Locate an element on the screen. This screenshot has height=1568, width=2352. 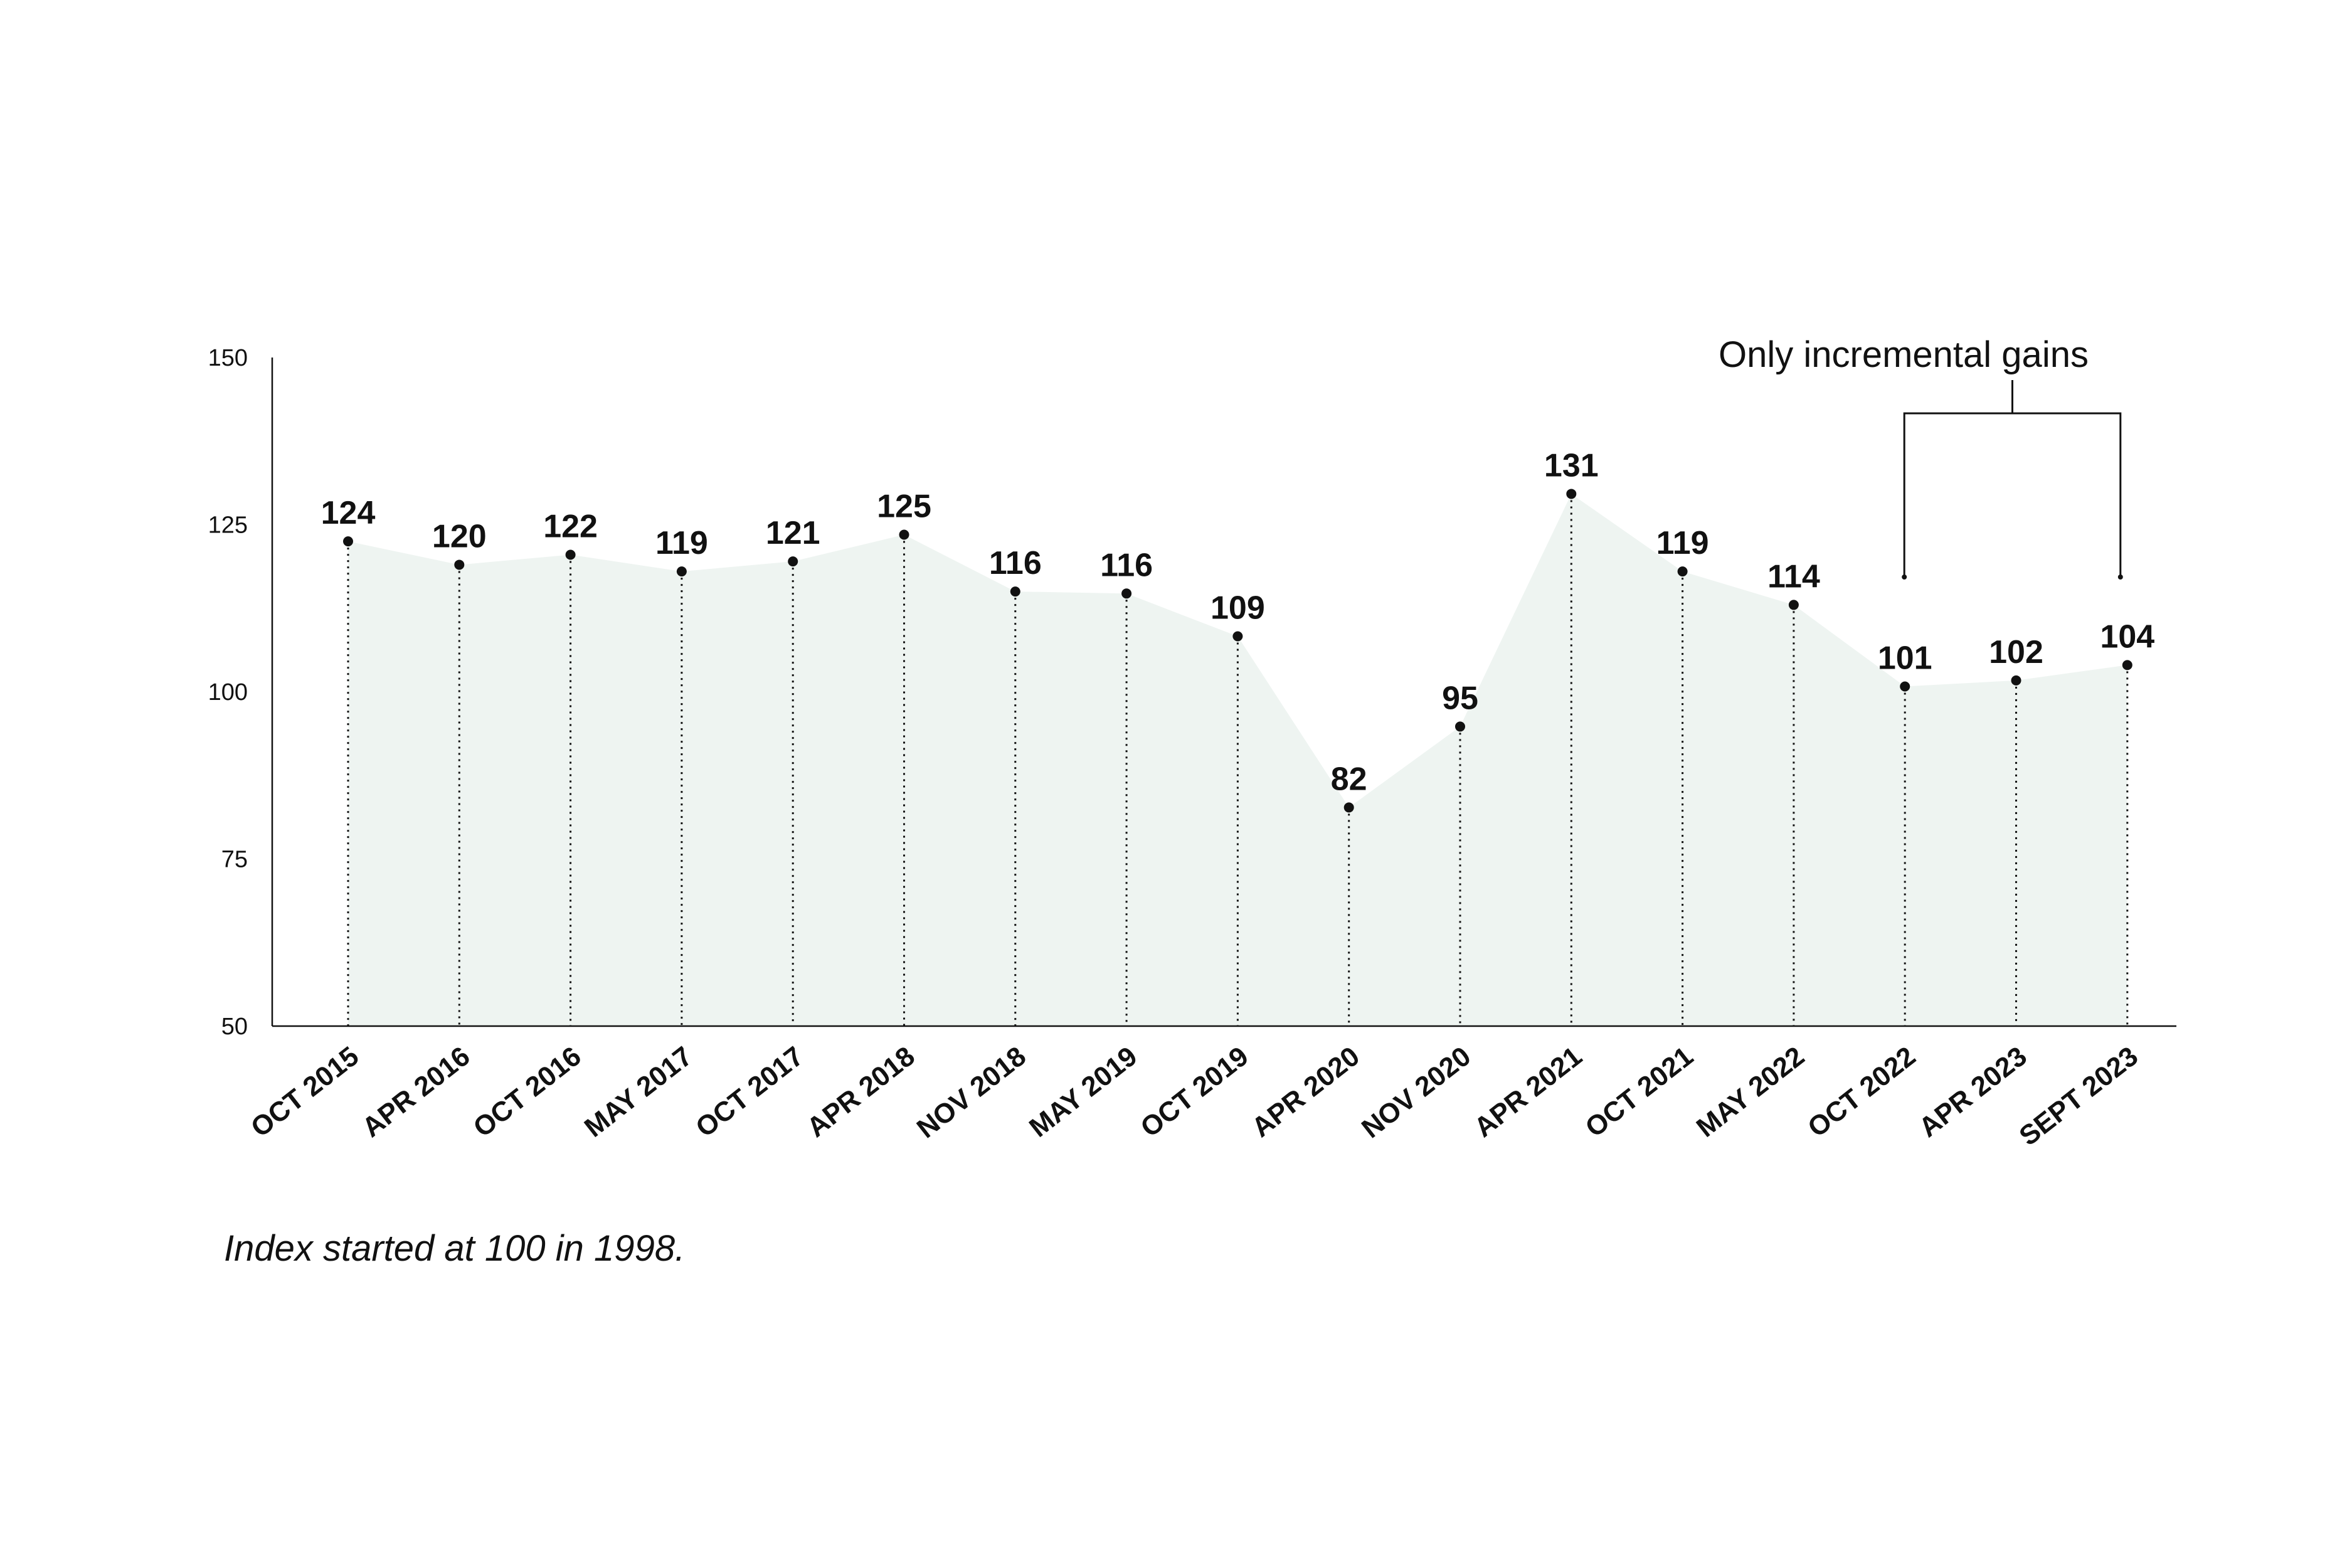
x-tick-label: APR 2020 is located at coordinates (1305, 1092).